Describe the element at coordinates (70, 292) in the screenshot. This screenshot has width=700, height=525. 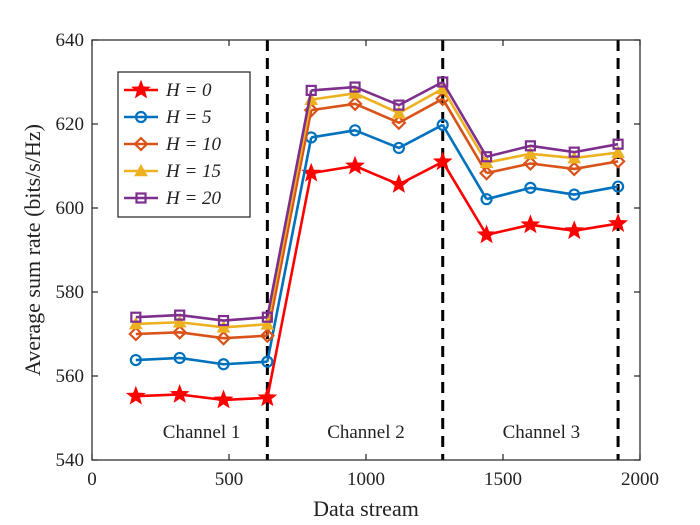
I see `y-tick-label: 580` at that location.